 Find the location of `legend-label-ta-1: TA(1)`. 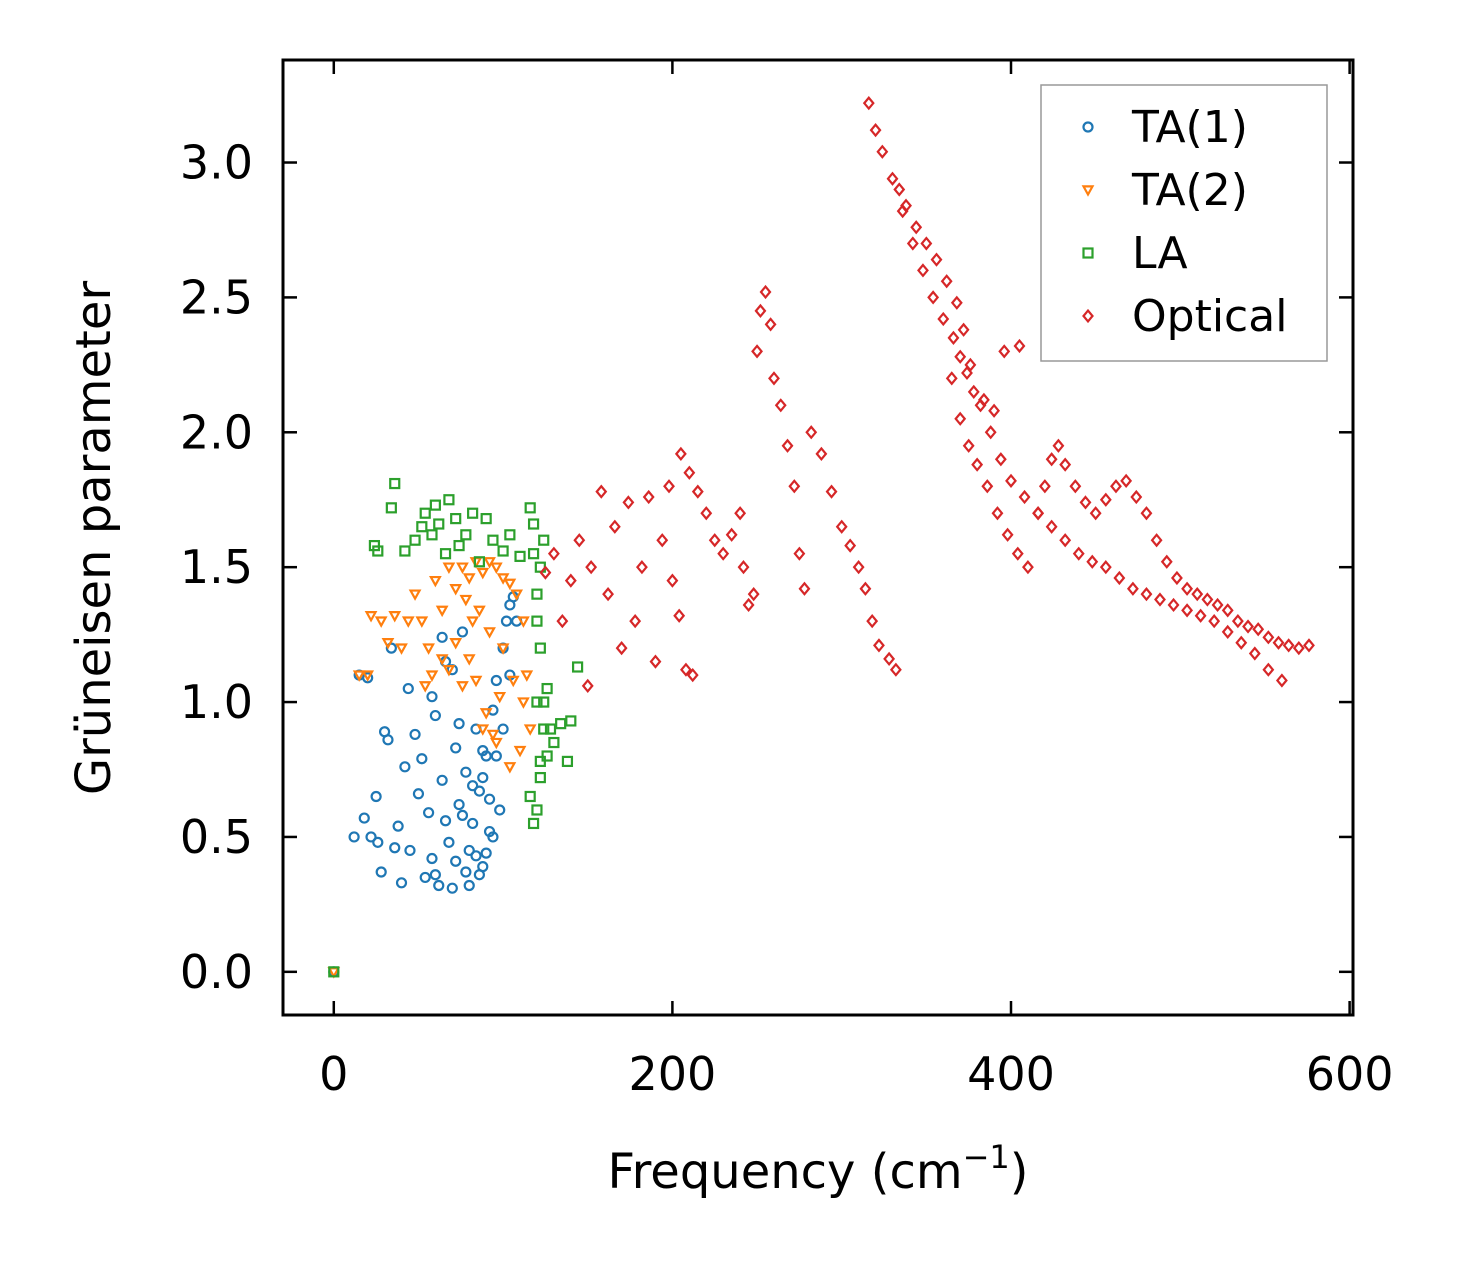

legend-label-ta-1: TA(1) is located at coordinates (1189, 127).